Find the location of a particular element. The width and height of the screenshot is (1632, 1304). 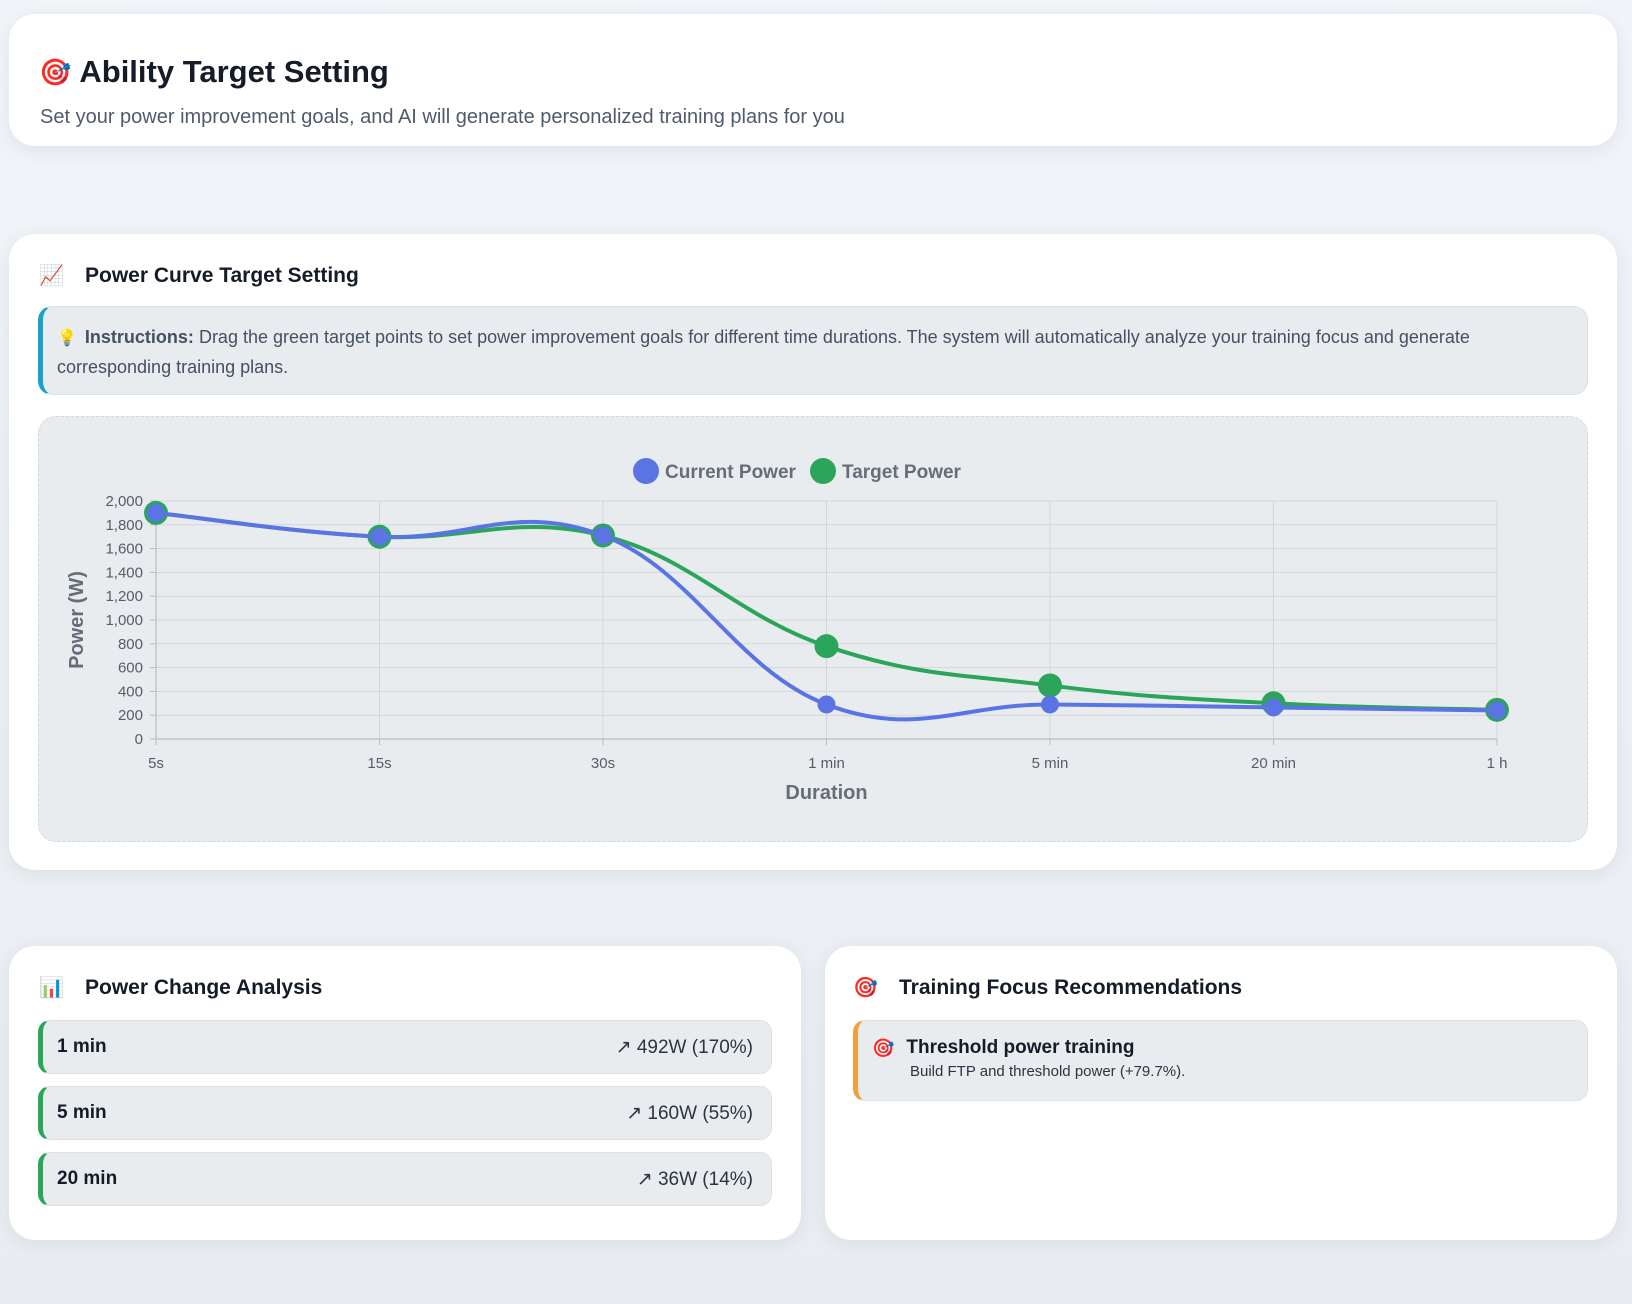

y-tick-label: 0 is located at coordinates (139, 739).